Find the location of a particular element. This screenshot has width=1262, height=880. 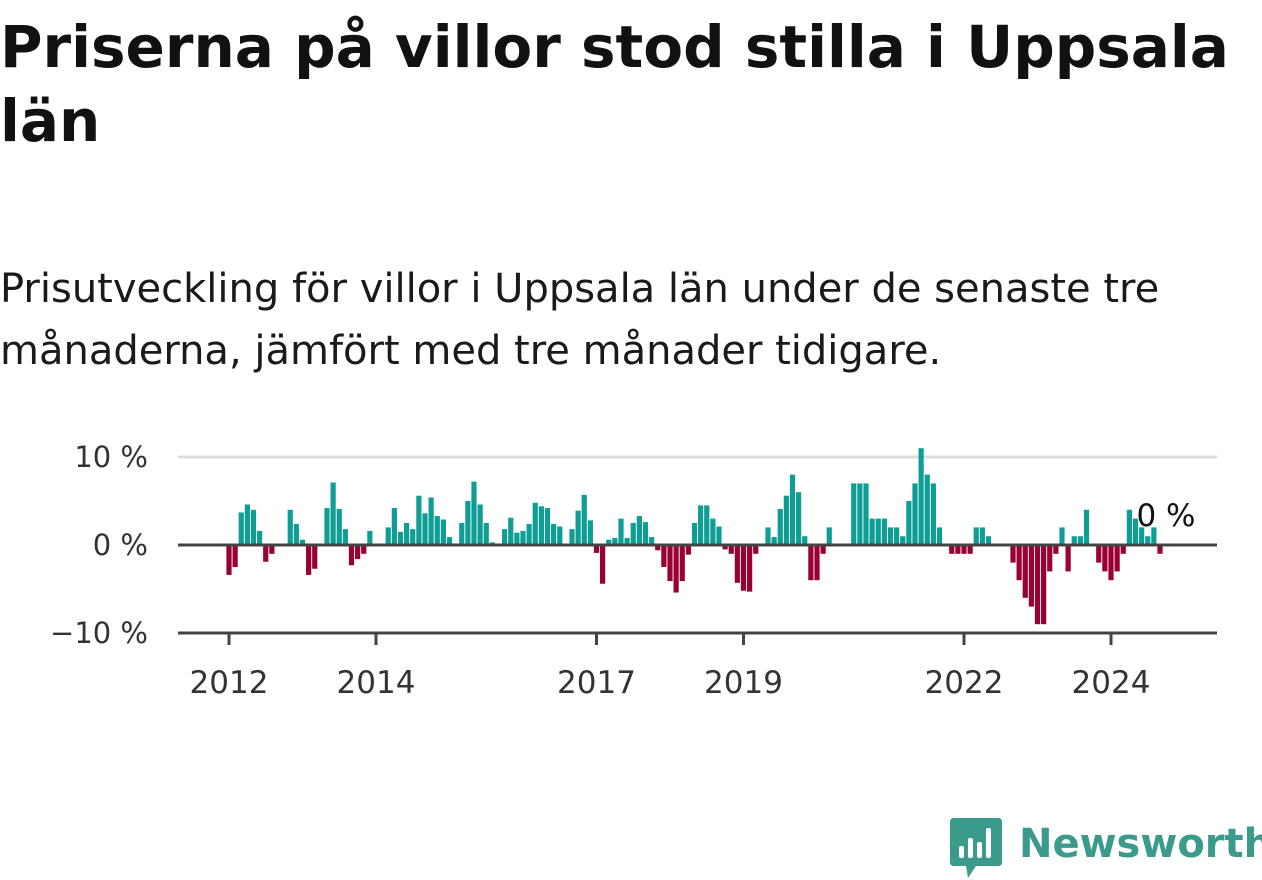

x-tick-label: 2022 is located at coordinates (964, 682).